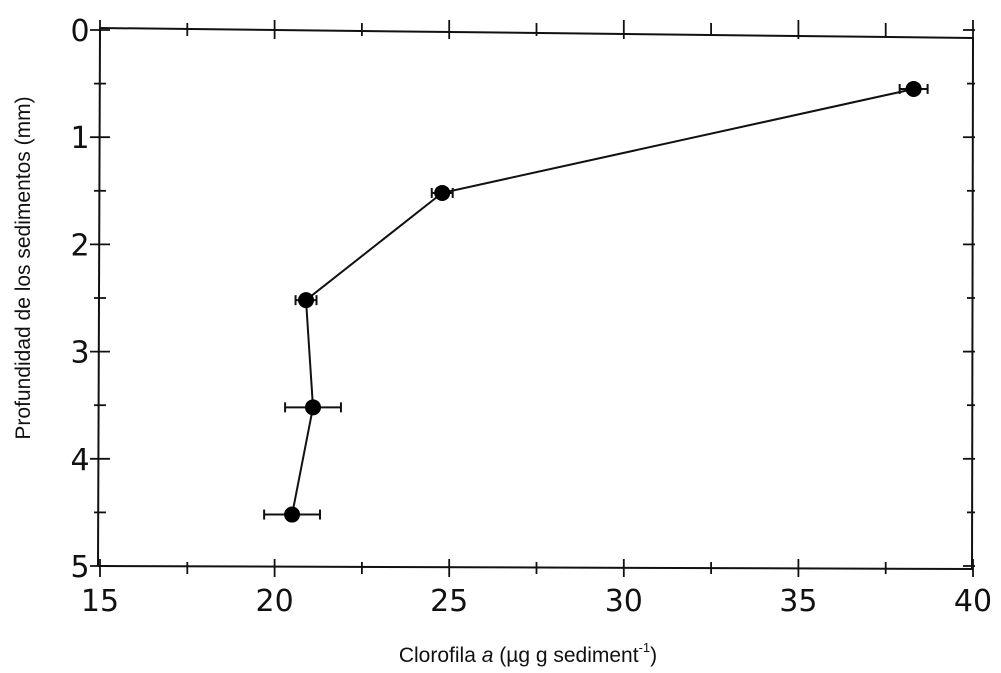 Image resolution: width=1001 pixels, height=673 pixels. I want to click on x-tick-label: 30, so click(624, 601).